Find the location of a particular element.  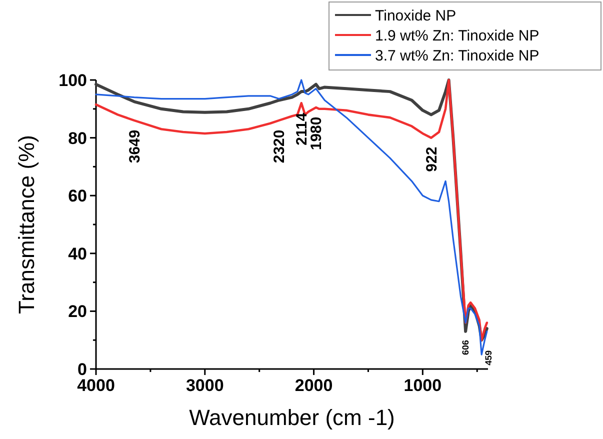

x-tick-label: 2000 is located at coordinates (313, 385).